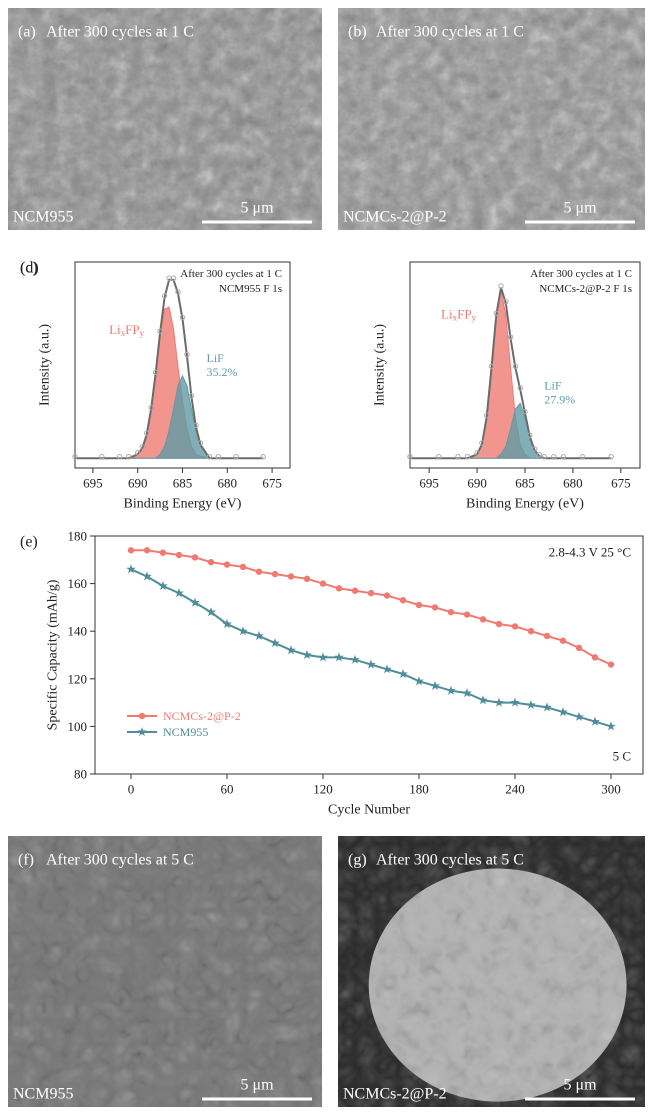 The image size is (653, 1115). I want to click on annotation: NCMCs-2@P-2 F 1s, so click(585, 289).